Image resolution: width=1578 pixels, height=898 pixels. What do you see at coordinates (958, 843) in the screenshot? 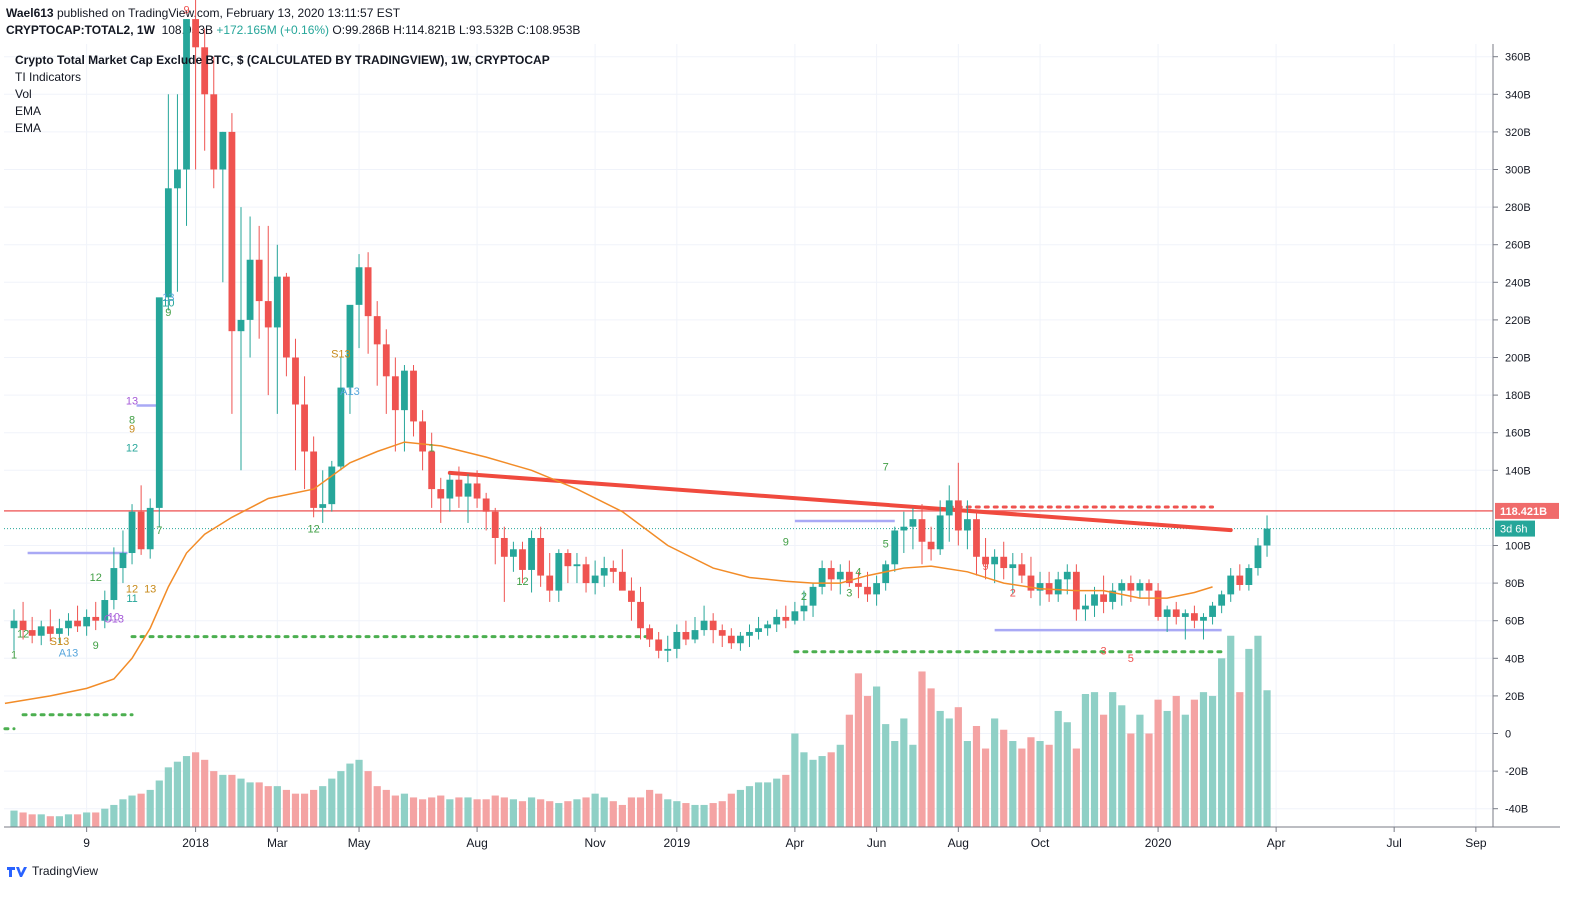
I see `x-tick-label: Aug` at bounding box center [958, 843].